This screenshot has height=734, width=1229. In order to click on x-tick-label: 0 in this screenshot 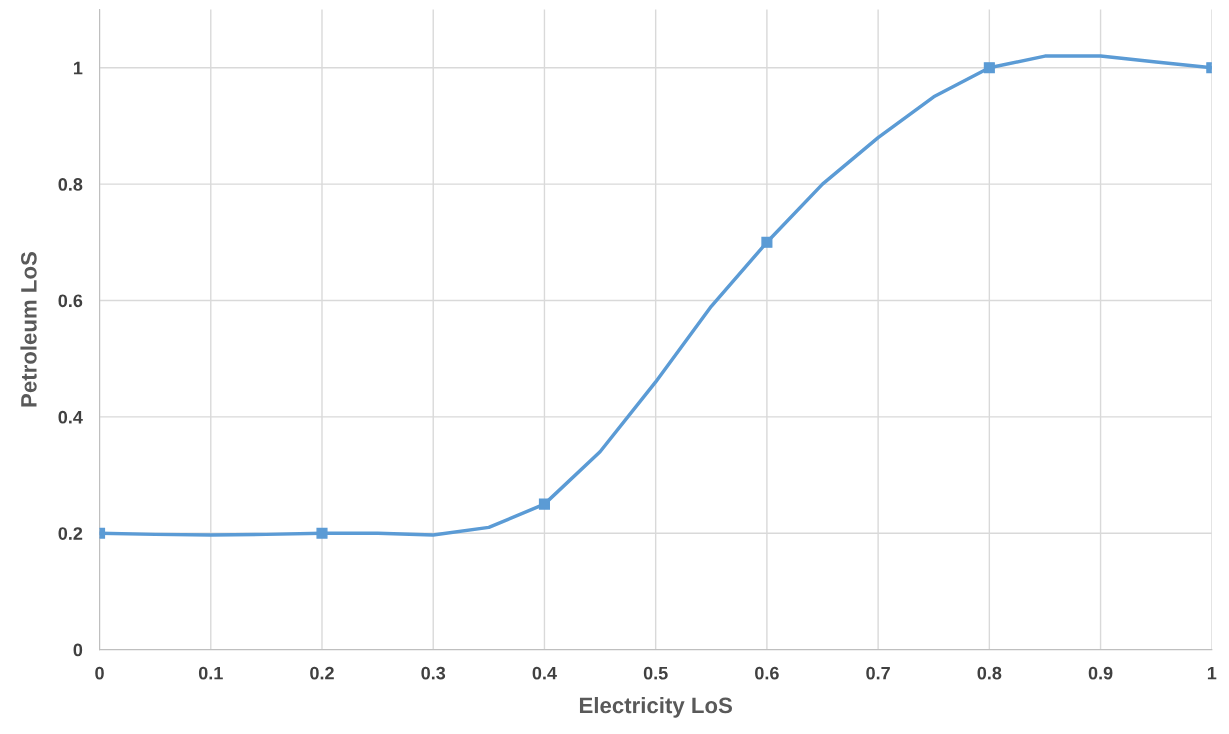, I will do `click(99, 673)`.